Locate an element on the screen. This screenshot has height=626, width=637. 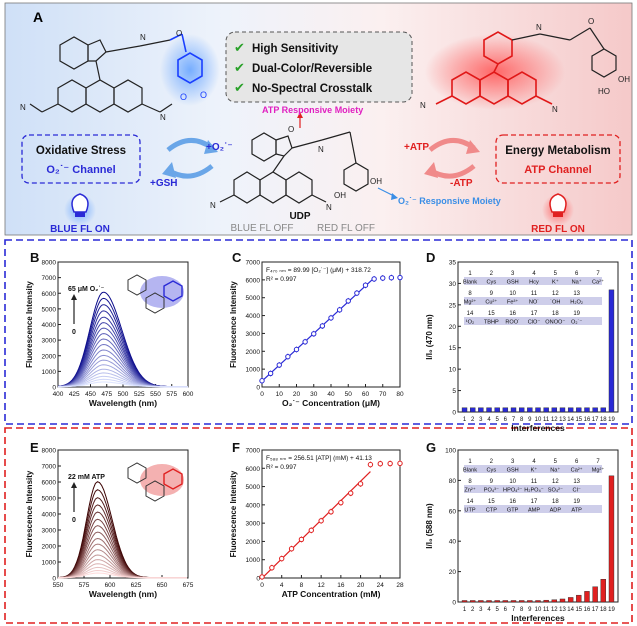
x-tick-label: 8 is located at coordinates (302, 585).